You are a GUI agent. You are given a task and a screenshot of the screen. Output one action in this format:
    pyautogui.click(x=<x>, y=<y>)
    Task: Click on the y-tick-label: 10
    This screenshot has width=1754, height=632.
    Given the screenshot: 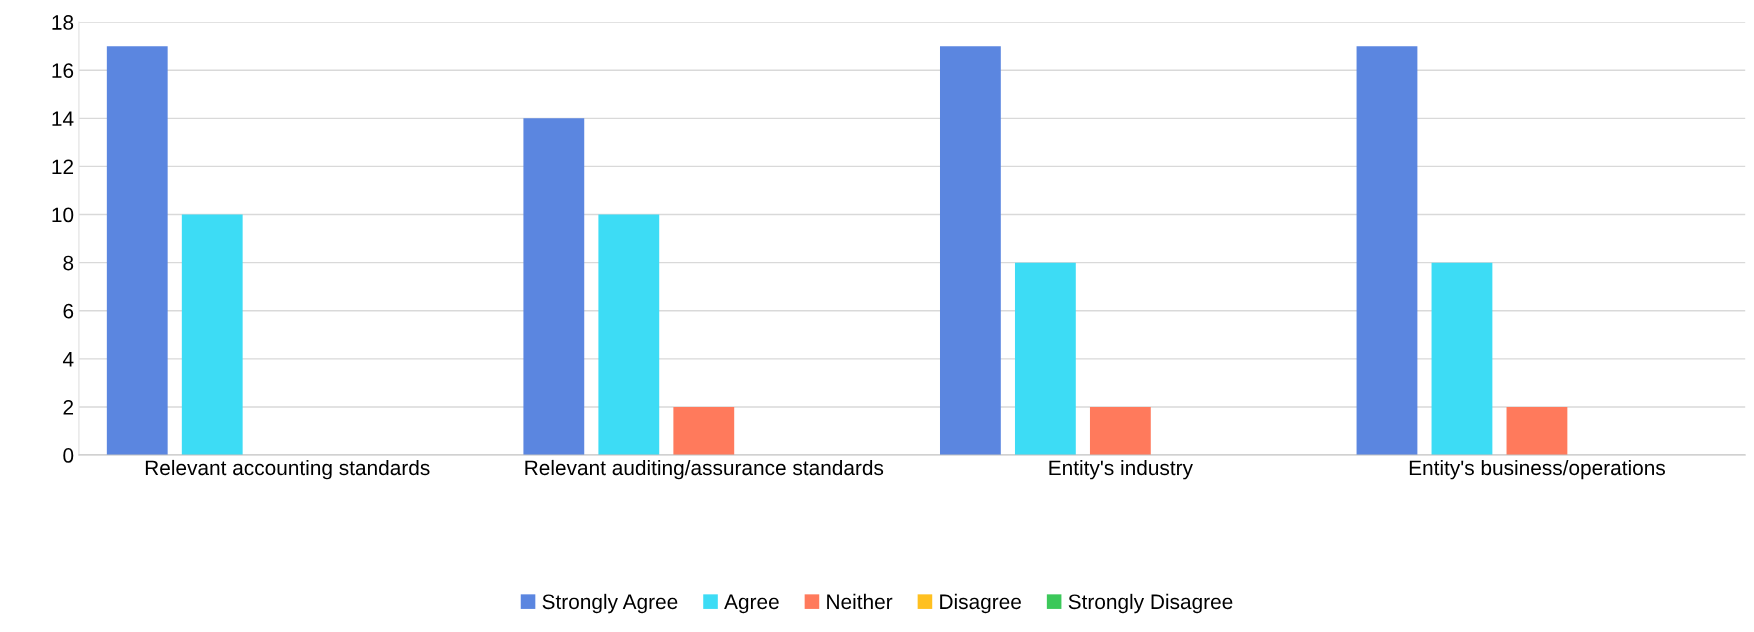 What is the action you would take?
    pyautogui.click(x=63, y=215)
    